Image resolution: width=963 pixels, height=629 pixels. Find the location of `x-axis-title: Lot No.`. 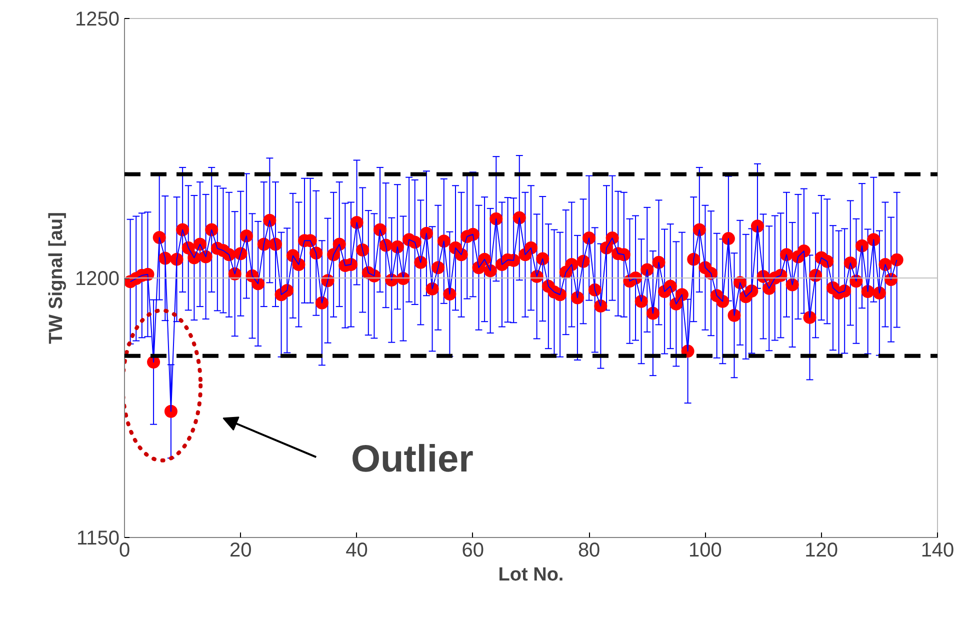

x-axis-title: Lot No. is located at coordinates (531, 575).